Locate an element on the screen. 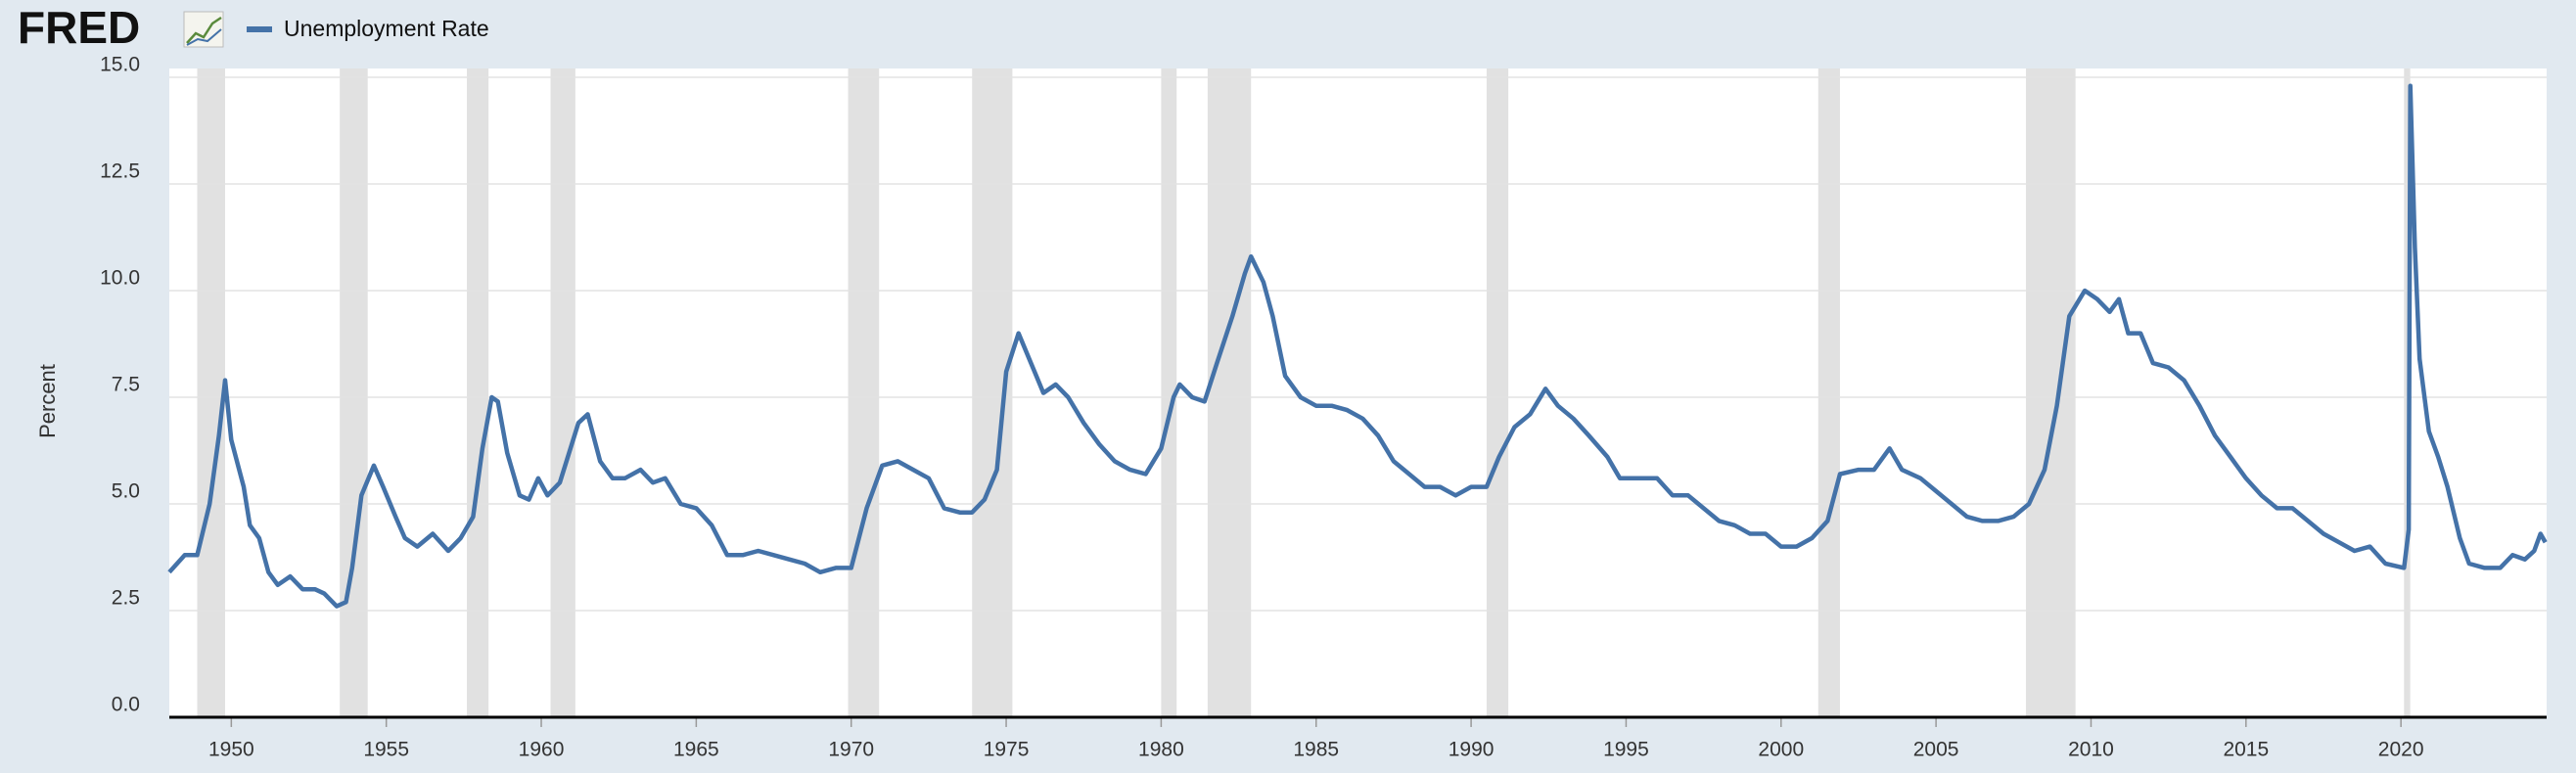 The width and height of the screenshot is (2576, 773). y-tick-label: 2.5 is located at coordinates (126, 598).